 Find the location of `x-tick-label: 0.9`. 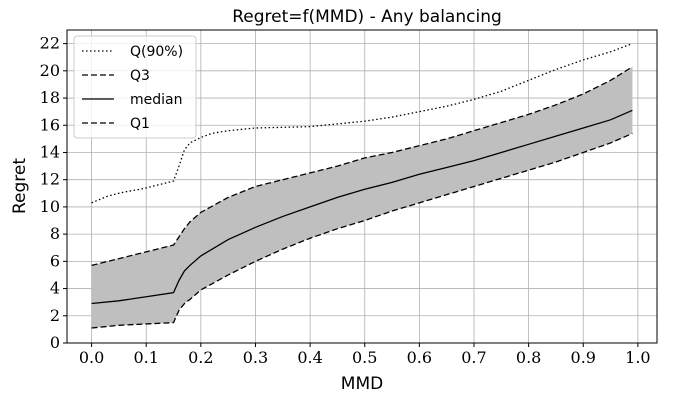

x-tick-label: 0.9 is located at coordinates (583, 357).